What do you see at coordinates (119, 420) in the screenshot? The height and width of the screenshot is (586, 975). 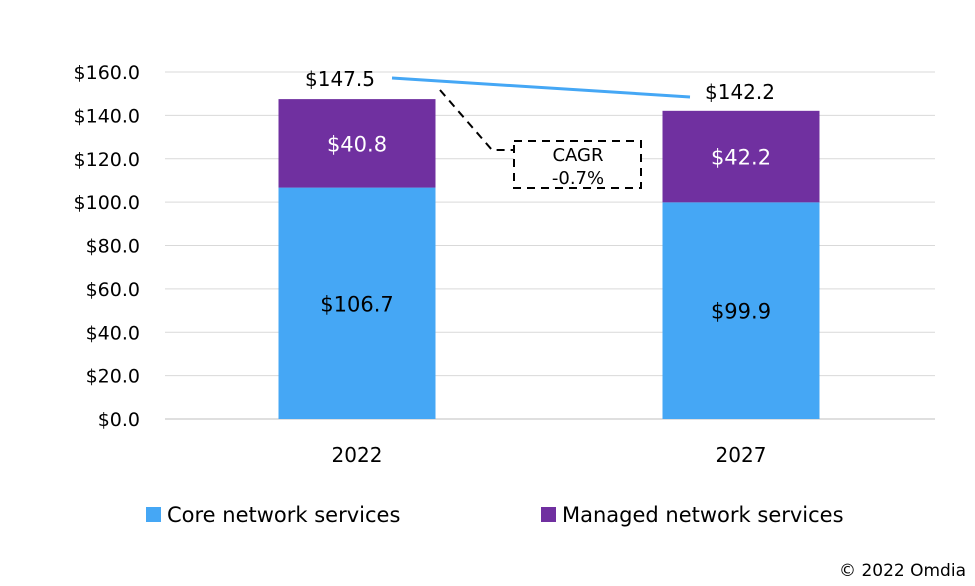 I see `y-tick-label: $0.0` at bounding box center [119, 420].